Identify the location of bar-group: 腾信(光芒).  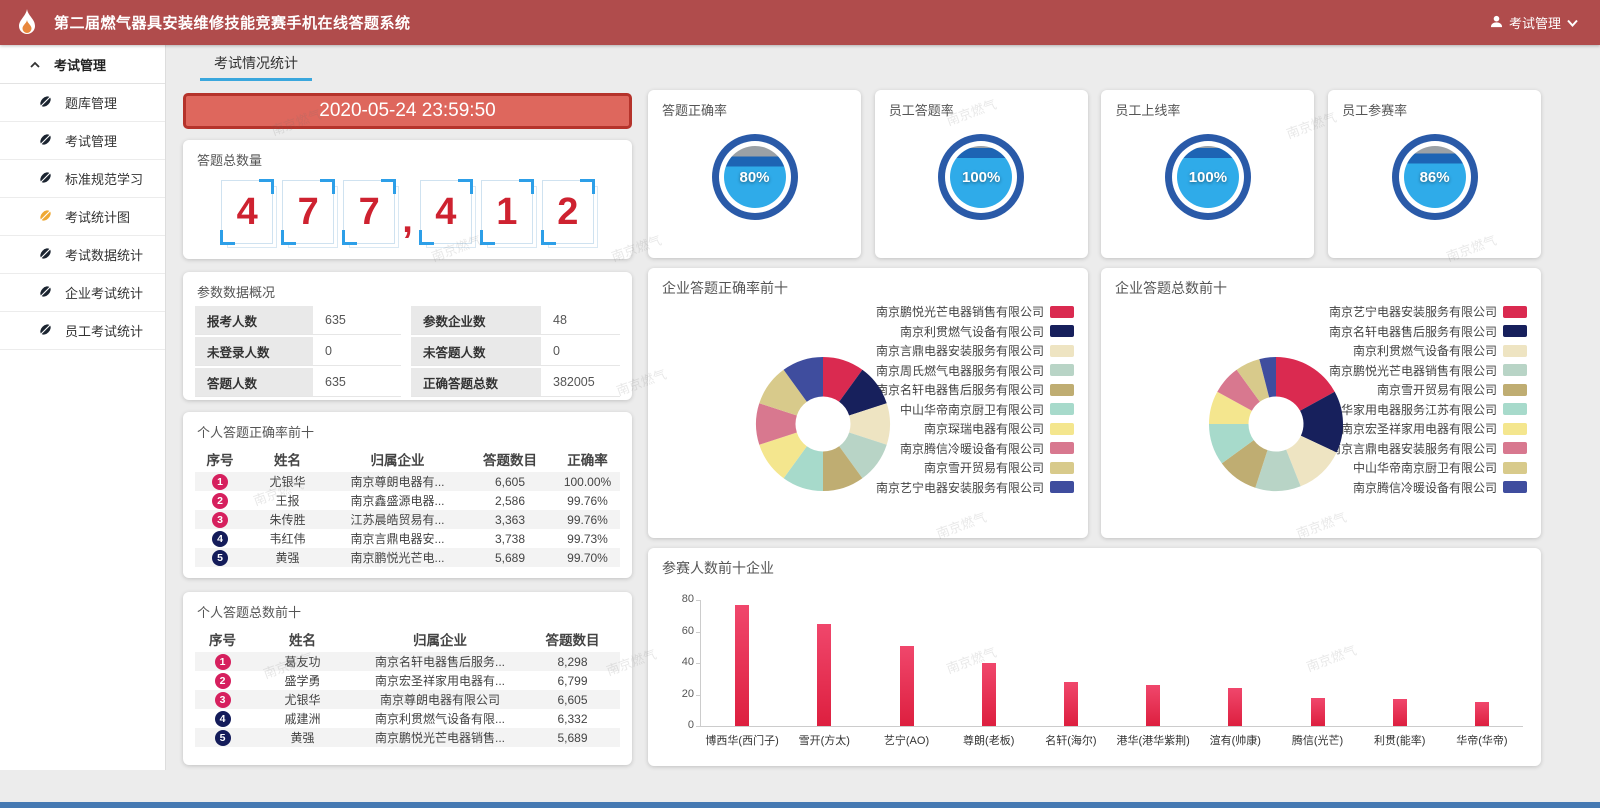
(1317, 673).